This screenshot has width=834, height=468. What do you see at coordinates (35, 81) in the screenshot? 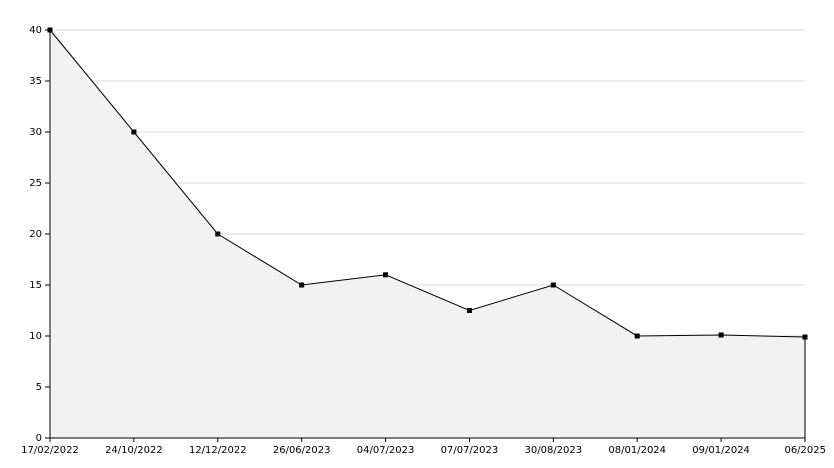
I see `y-tick-label: 35` at bounding box center [35, 81].